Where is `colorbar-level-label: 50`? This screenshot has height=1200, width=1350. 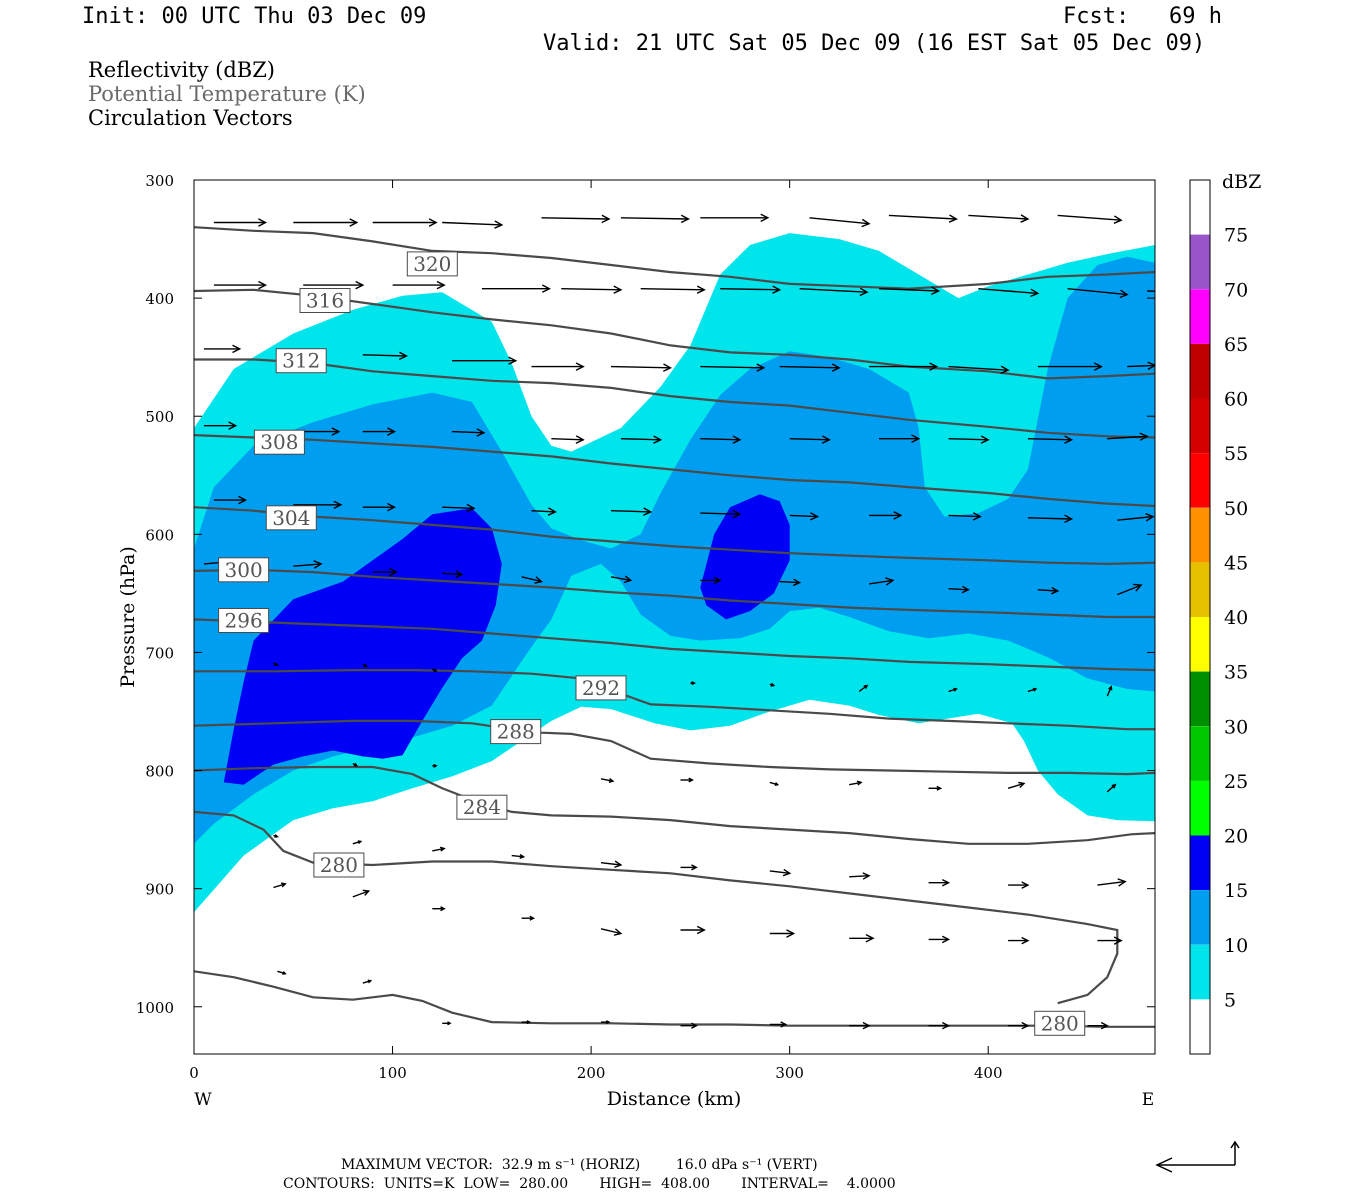
colorbar-level-label: 50 is located at coordinates (1236, 509).